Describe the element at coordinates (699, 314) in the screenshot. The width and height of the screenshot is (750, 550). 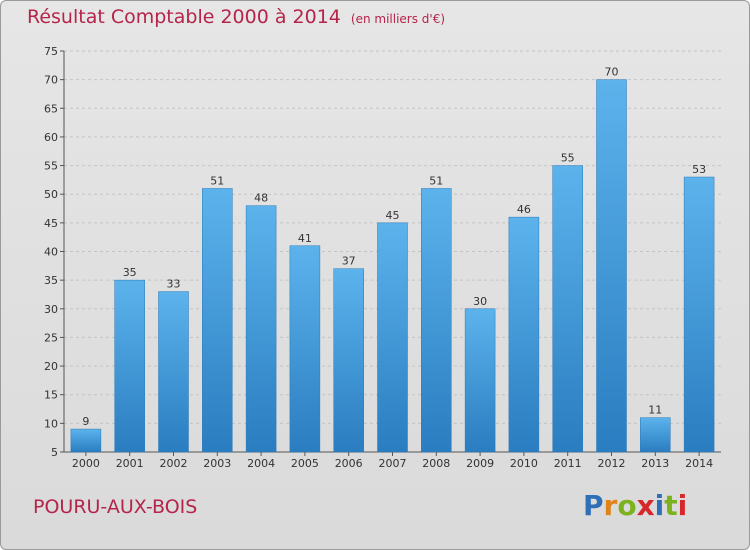
I see `bar-2014` at that location.